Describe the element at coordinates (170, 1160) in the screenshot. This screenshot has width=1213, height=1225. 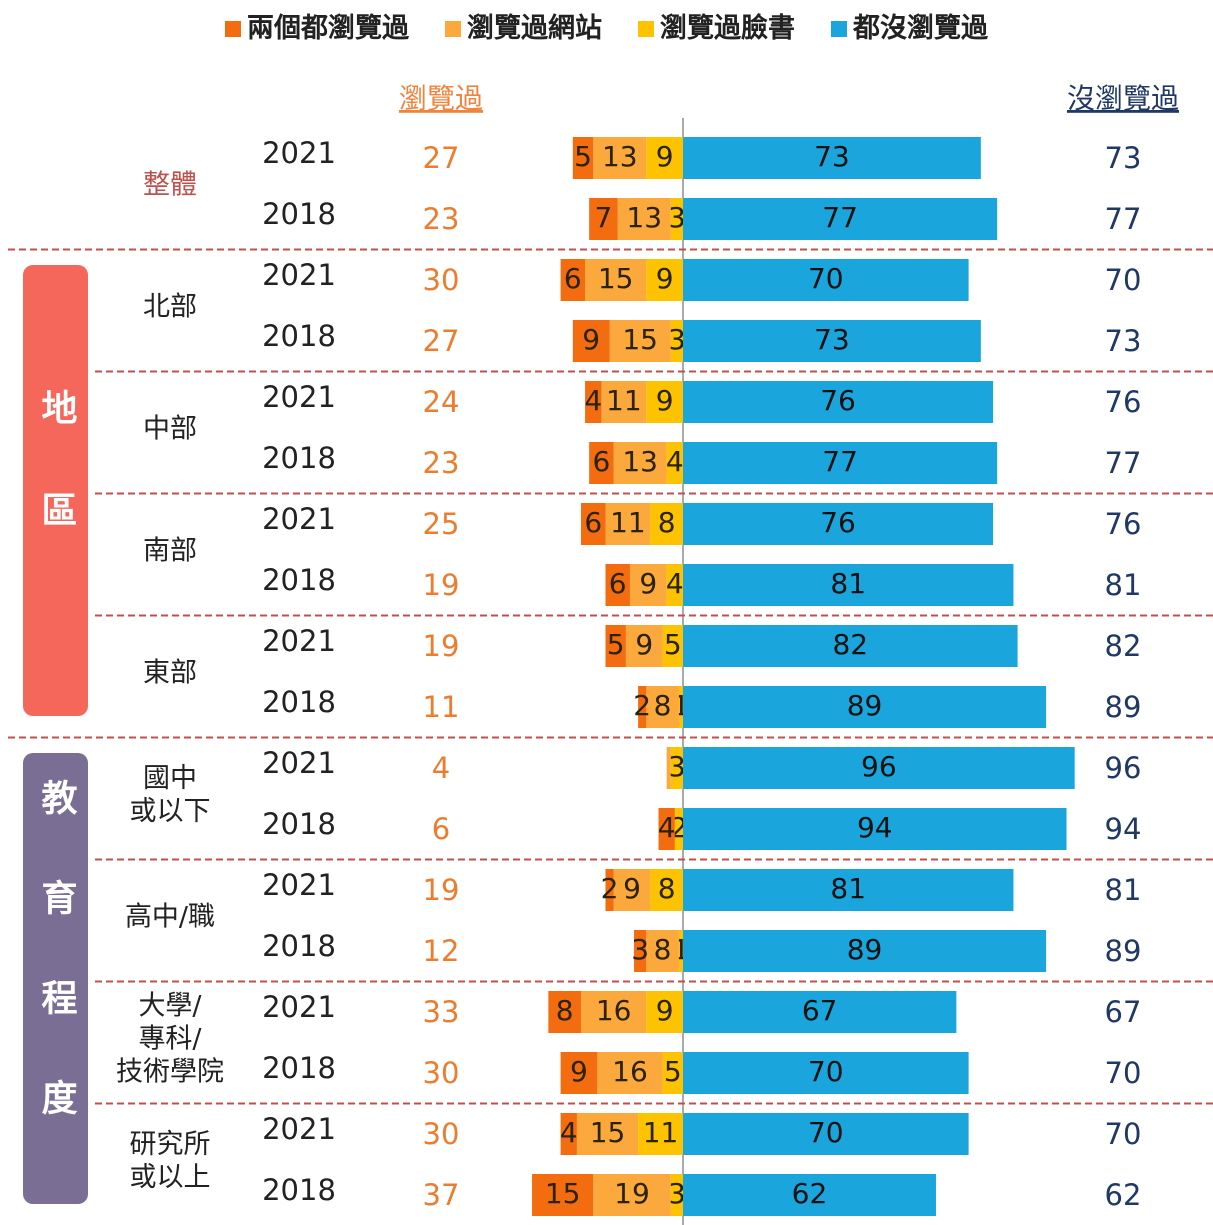
I see `subgroup-label: 研究所 或以上` at that location.